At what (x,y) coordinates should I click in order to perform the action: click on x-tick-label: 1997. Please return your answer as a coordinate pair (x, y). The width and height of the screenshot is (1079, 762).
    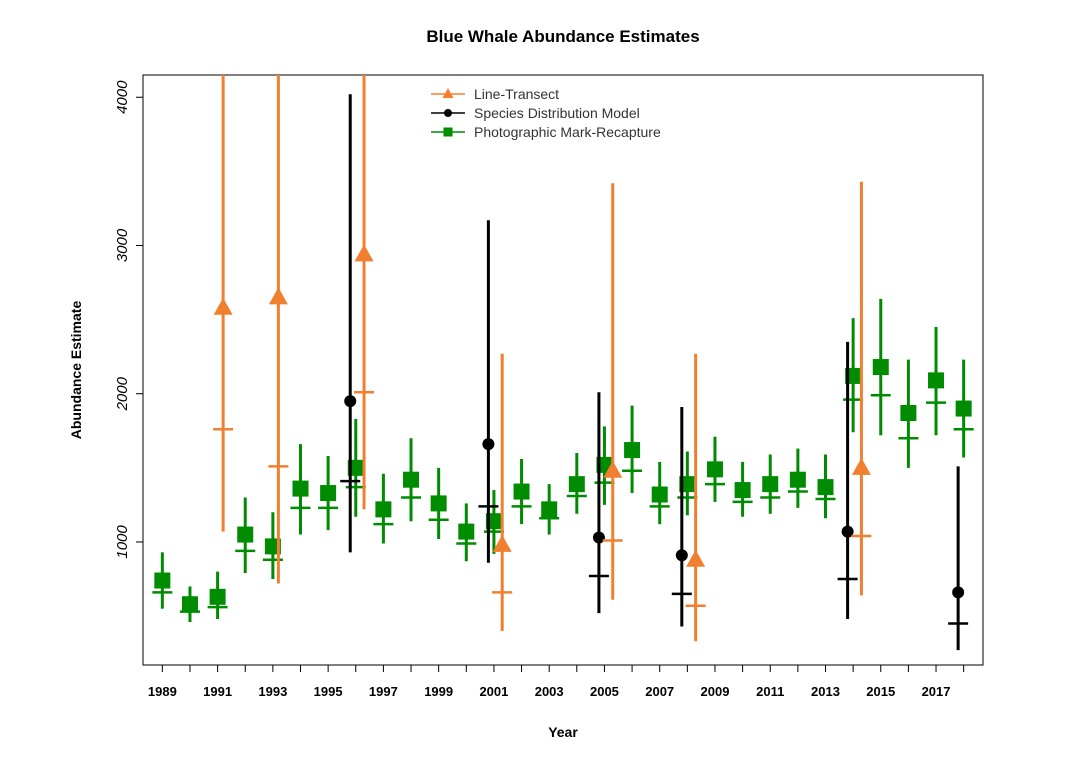
    Looking at the image, I should click on (383, 691).